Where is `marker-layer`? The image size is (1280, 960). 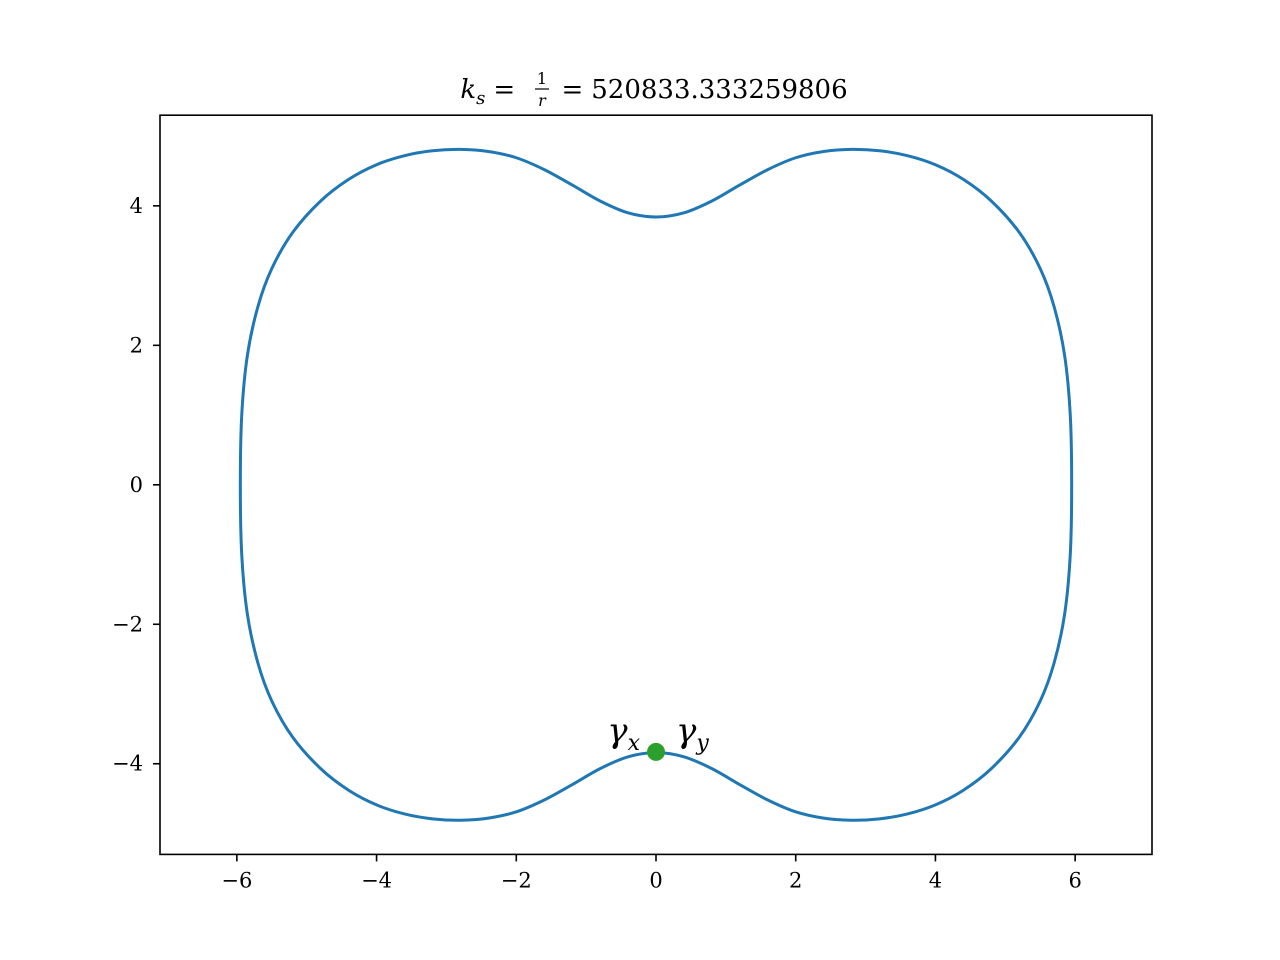 marker-layer is located at coordinates (656, 751).